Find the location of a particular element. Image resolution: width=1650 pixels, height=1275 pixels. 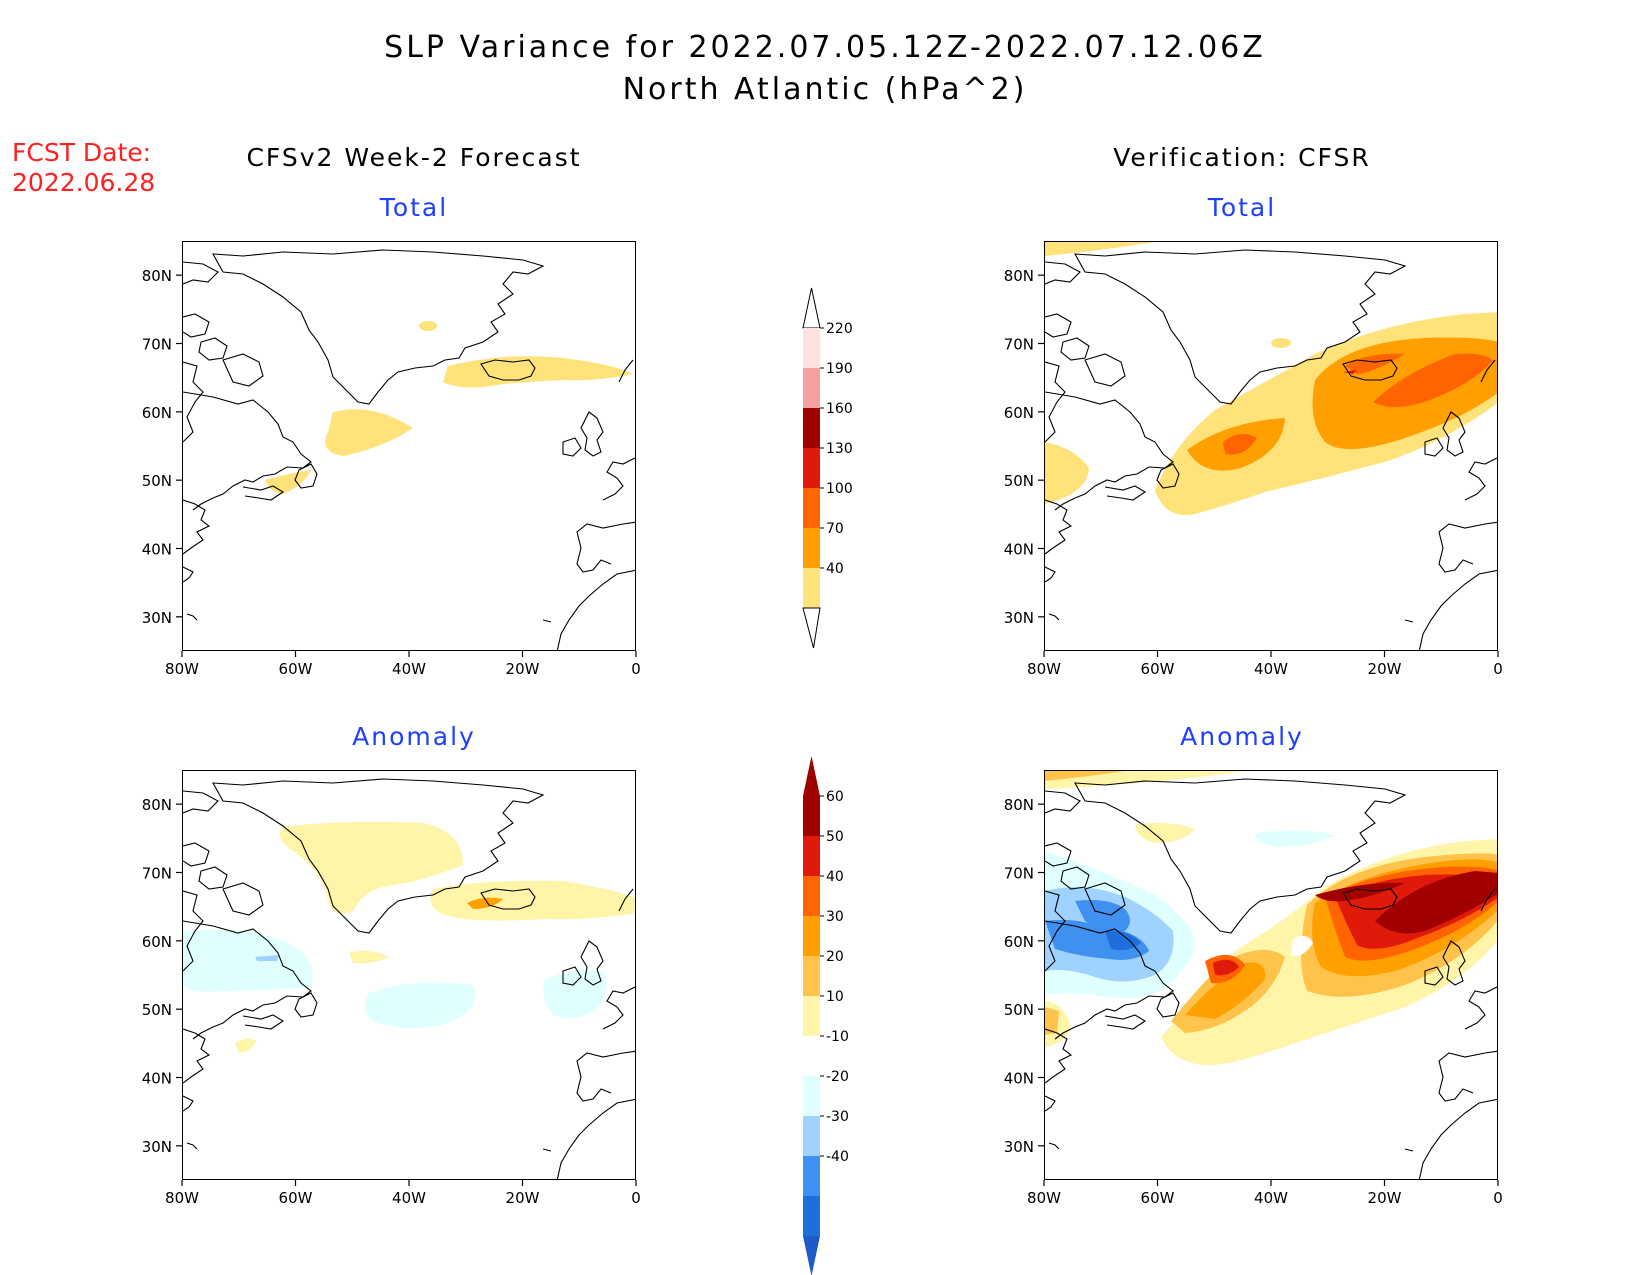

colorbar-anomaly-label: 50 is located at coordinates (835, 837).